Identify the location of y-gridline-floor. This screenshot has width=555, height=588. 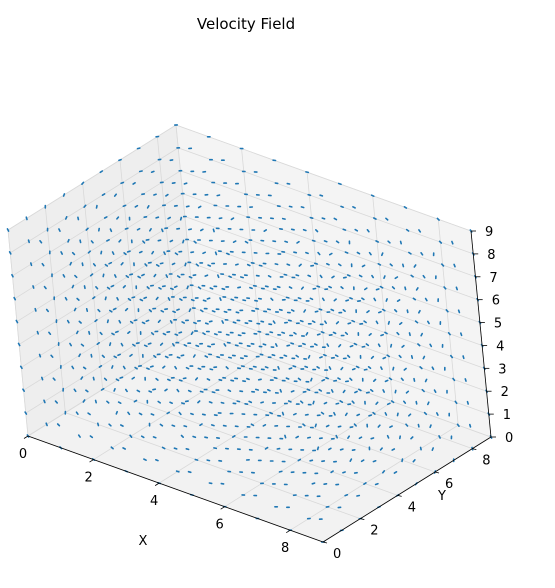
(250, 442).